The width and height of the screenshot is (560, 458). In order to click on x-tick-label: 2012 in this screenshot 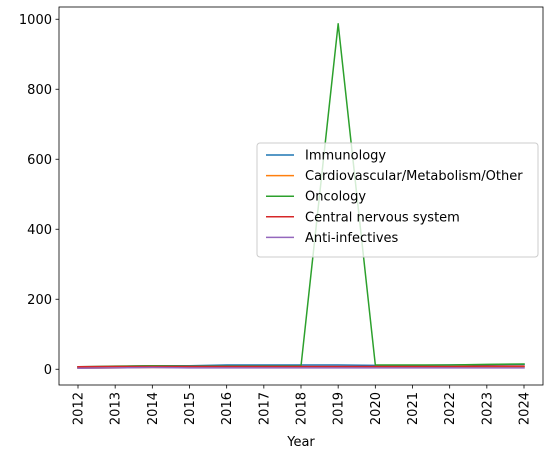, I will do `click(79, 408)`.